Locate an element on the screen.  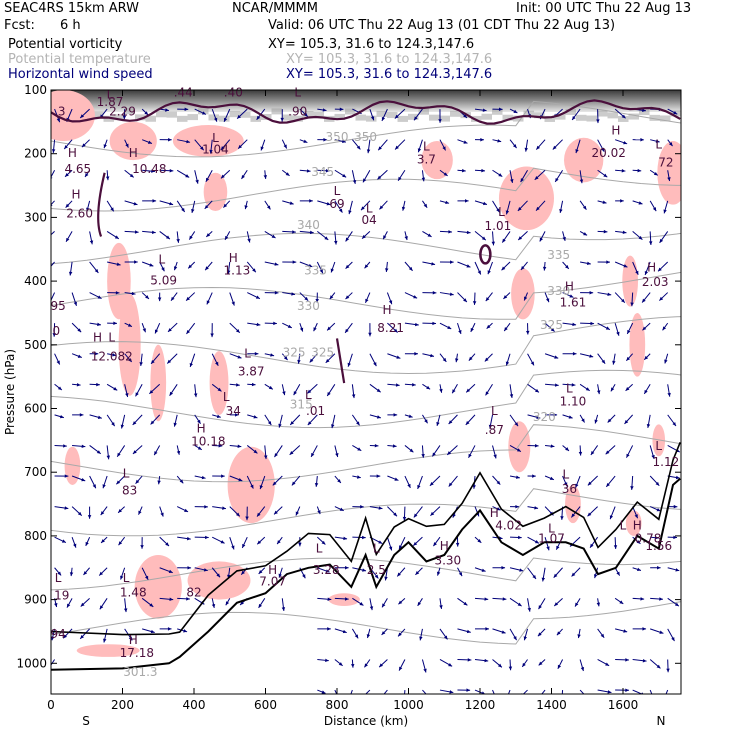
pv-label: 1.12 is located at coordinates (666, 462).